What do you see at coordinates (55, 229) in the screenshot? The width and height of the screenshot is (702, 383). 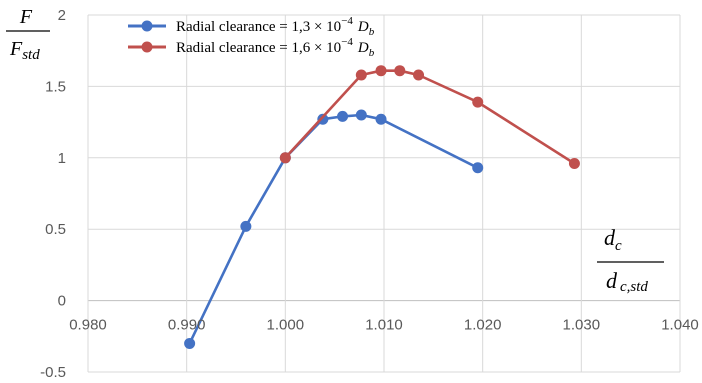 I see `y-tick-label: 0.5` at bounding box center [55, 229].